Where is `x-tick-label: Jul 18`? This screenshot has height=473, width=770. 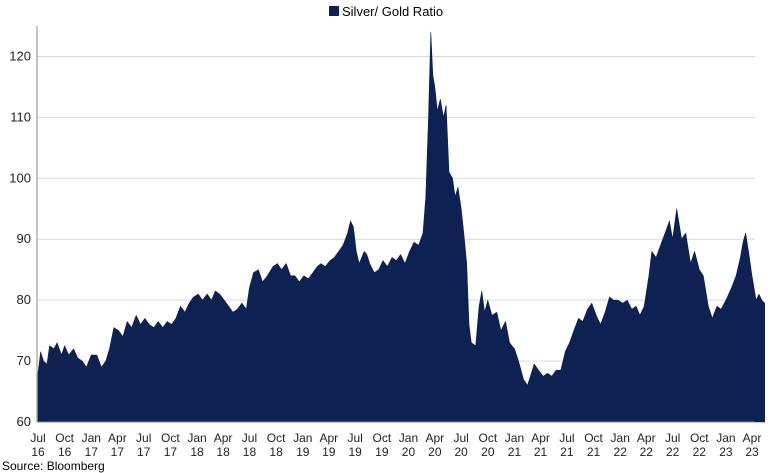 x-tick-label: Jul 18 is located at coordinates (249, 445).